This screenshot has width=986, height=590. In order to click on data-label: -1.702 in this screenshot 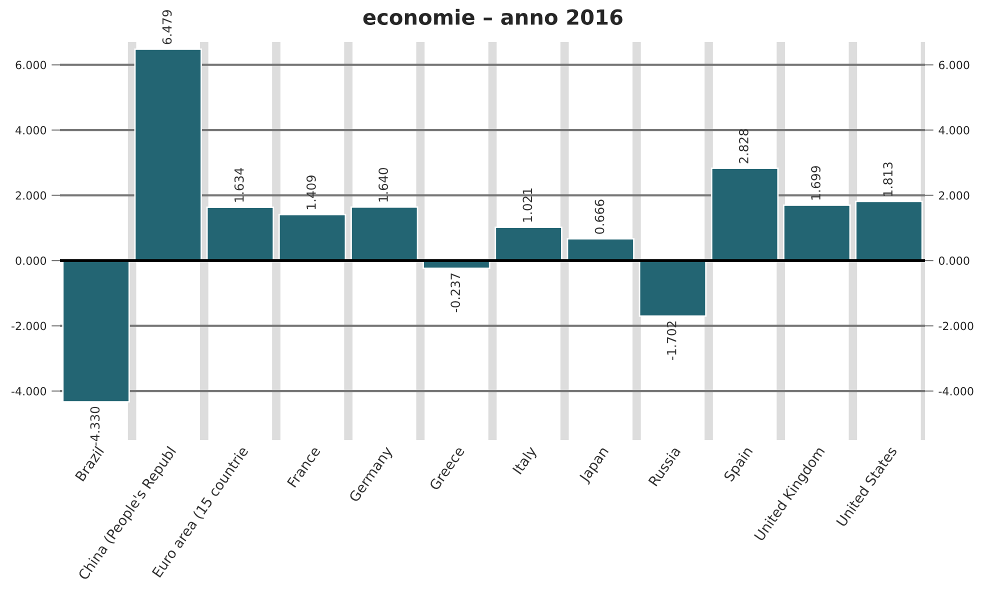, I will do `click(671, 341)`.